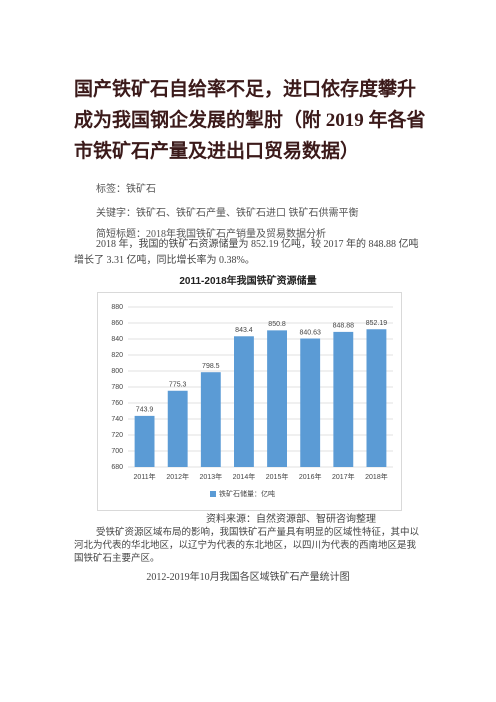 Image resolution: width=496 pixels, height=702 pixels. Describe the element at coordinates (117, 467) in the screenshot. I see `y-tick-label: 680` at that location.